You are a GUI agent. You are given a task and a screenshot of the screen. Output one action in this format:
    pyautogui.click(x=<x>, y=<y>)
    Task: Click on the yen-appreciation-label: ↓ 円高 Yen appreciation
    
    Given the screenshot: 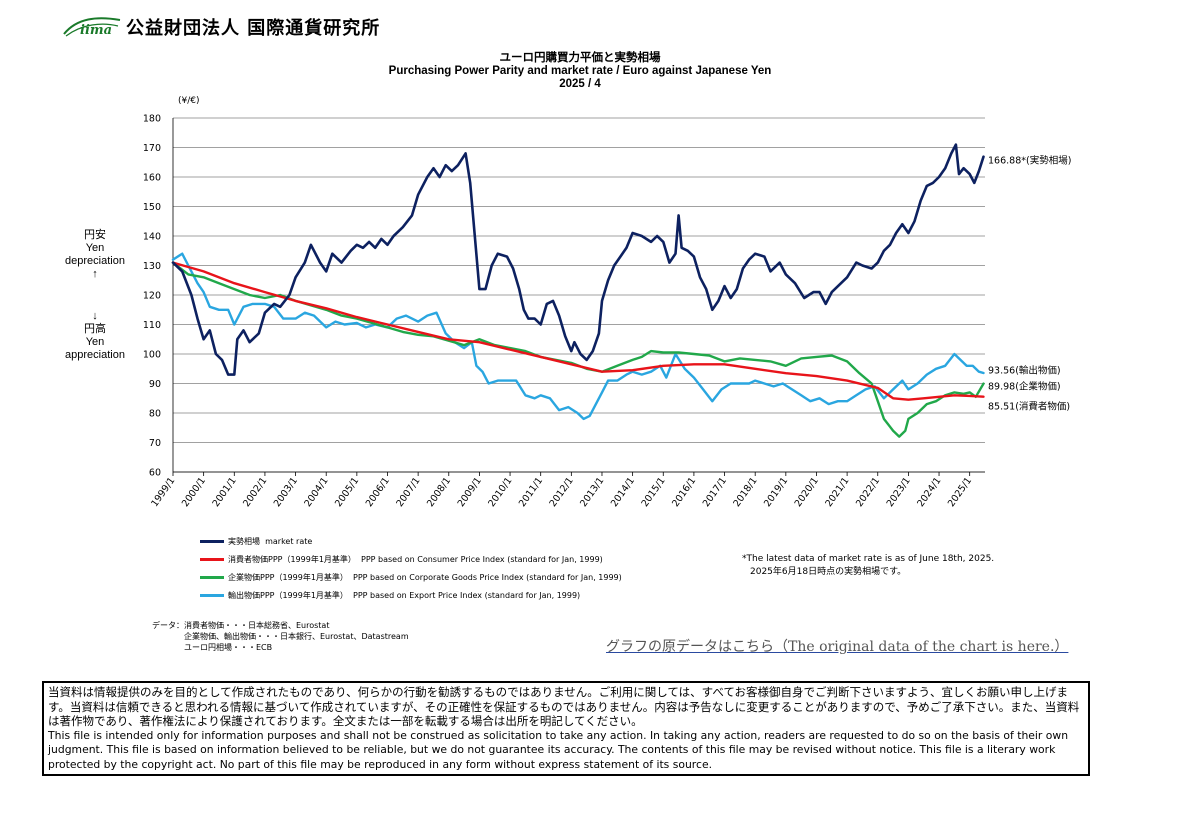 What is the action you would take?
    pyautogui.click(x=95, y=336)
    